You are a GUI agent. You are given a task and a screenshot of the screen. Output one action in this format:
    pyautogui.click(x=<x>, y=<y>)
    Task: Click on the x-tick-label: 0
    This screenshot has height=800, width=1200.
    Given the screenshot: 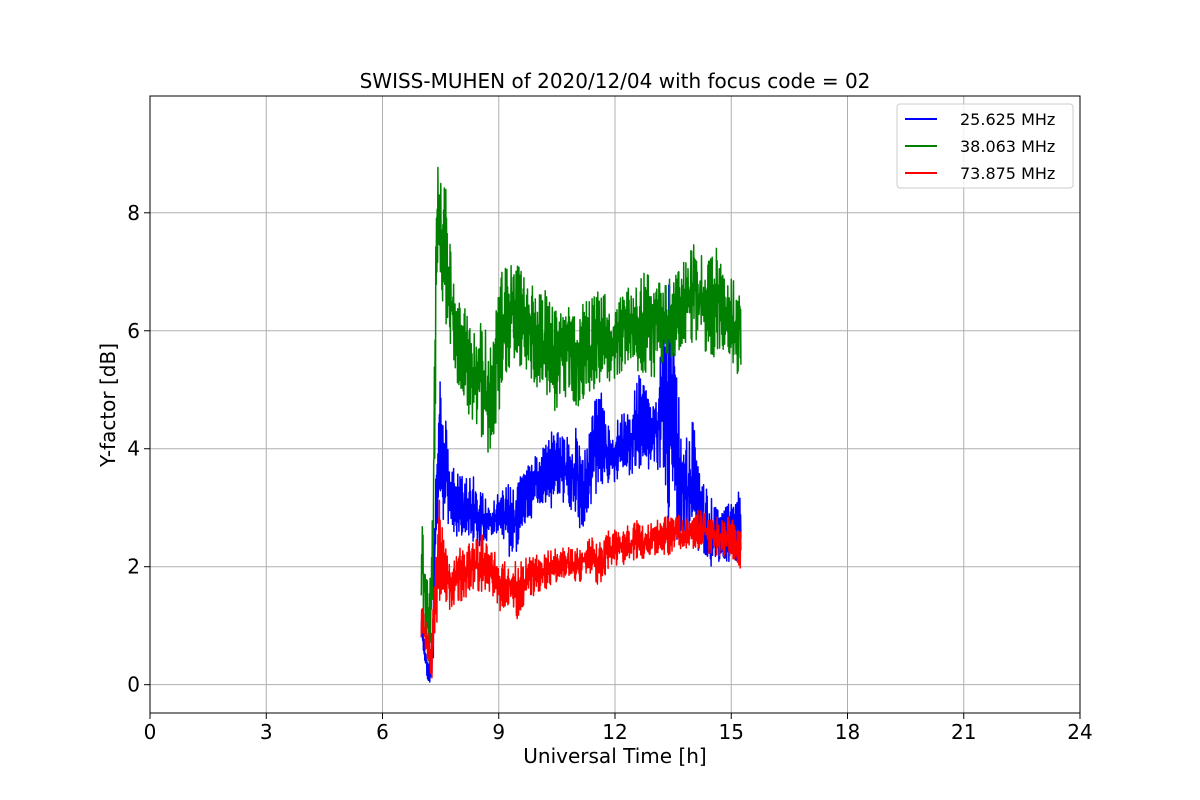 What is the action you would take?
    pyautogui.click(x=150, y=732)
    